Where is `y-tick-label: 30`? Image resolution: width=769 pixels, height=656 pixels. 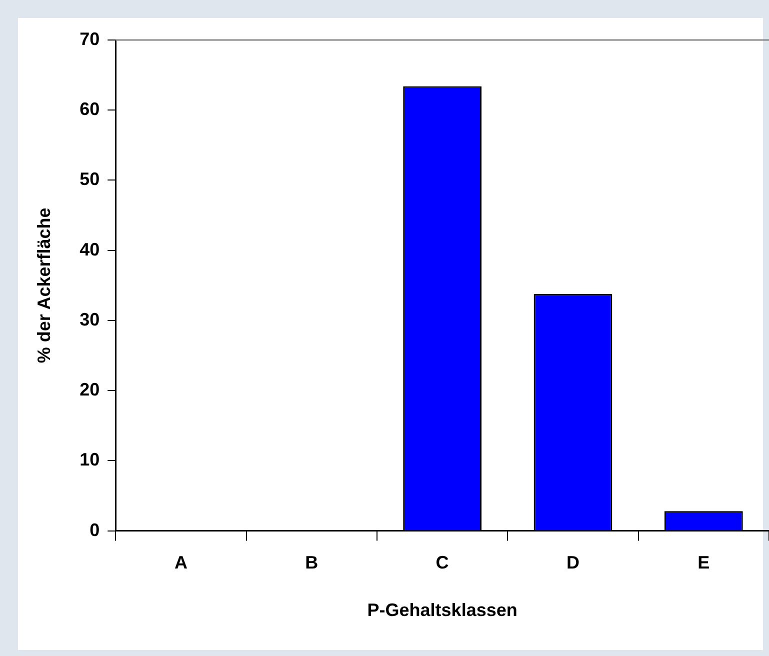 y-tick-label: 30 is located at coordinates (90, 319).